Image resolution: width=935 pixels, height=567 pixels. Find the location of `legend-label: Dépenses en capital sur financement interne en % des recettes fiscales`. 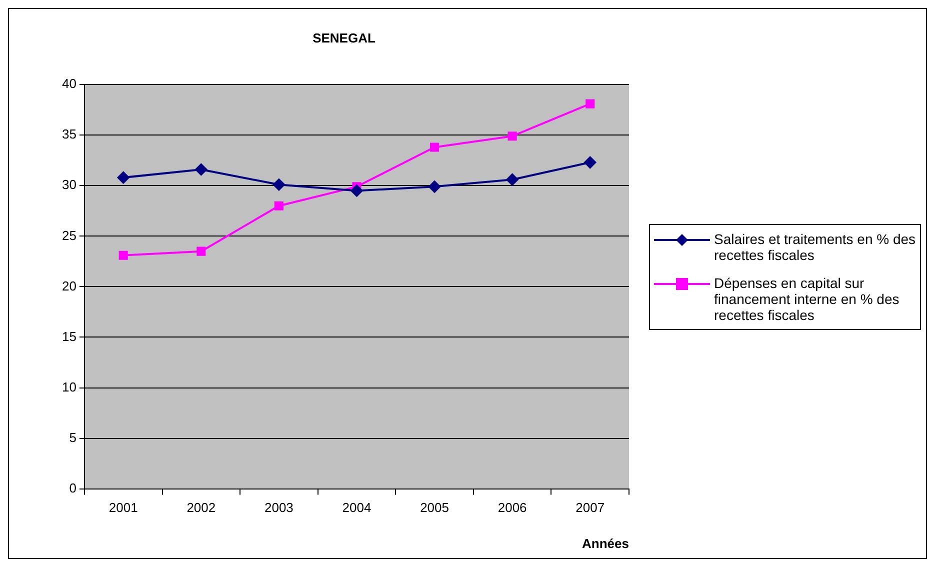

legend-label: Dépenses en capital sur financement interne en % des recettes fiscales is located at coordinates (807, 299).